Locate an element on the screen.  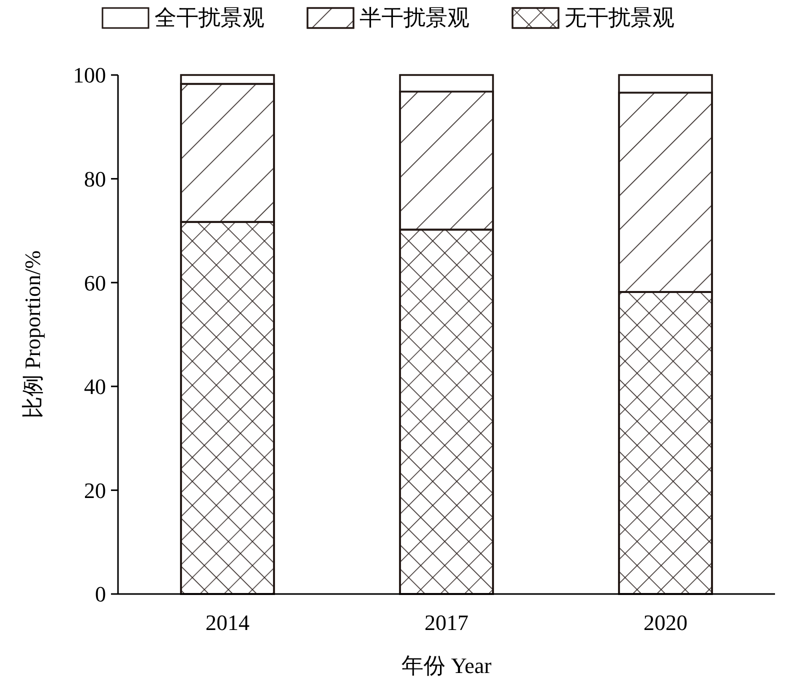
y-axis-title: 比例 Proportion/% is located at coordinates (32, 334).